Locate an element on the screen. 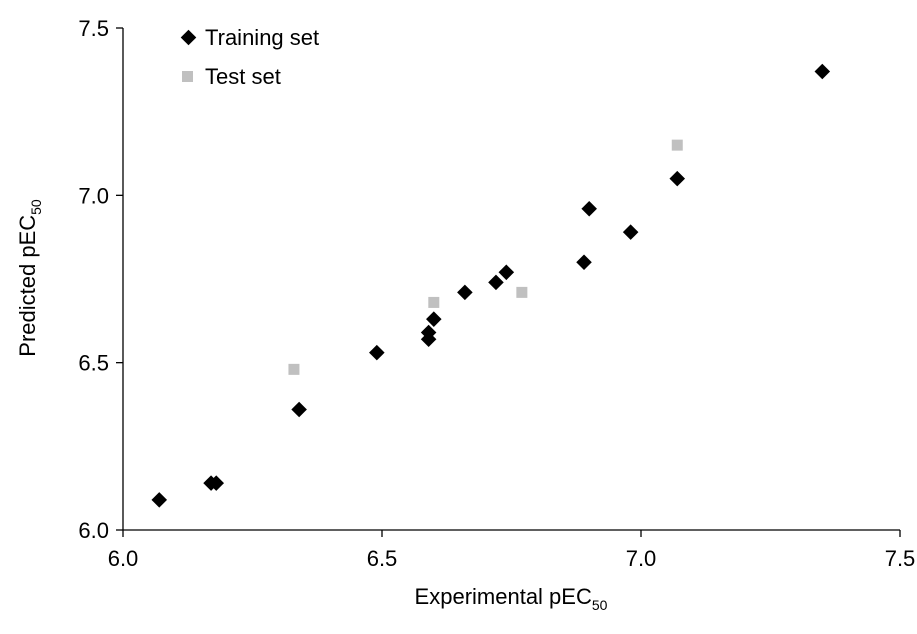 This screenshot has height=634, width=917. y-axis-title: Predicted pEC50 is located at coordinates (29, 278).